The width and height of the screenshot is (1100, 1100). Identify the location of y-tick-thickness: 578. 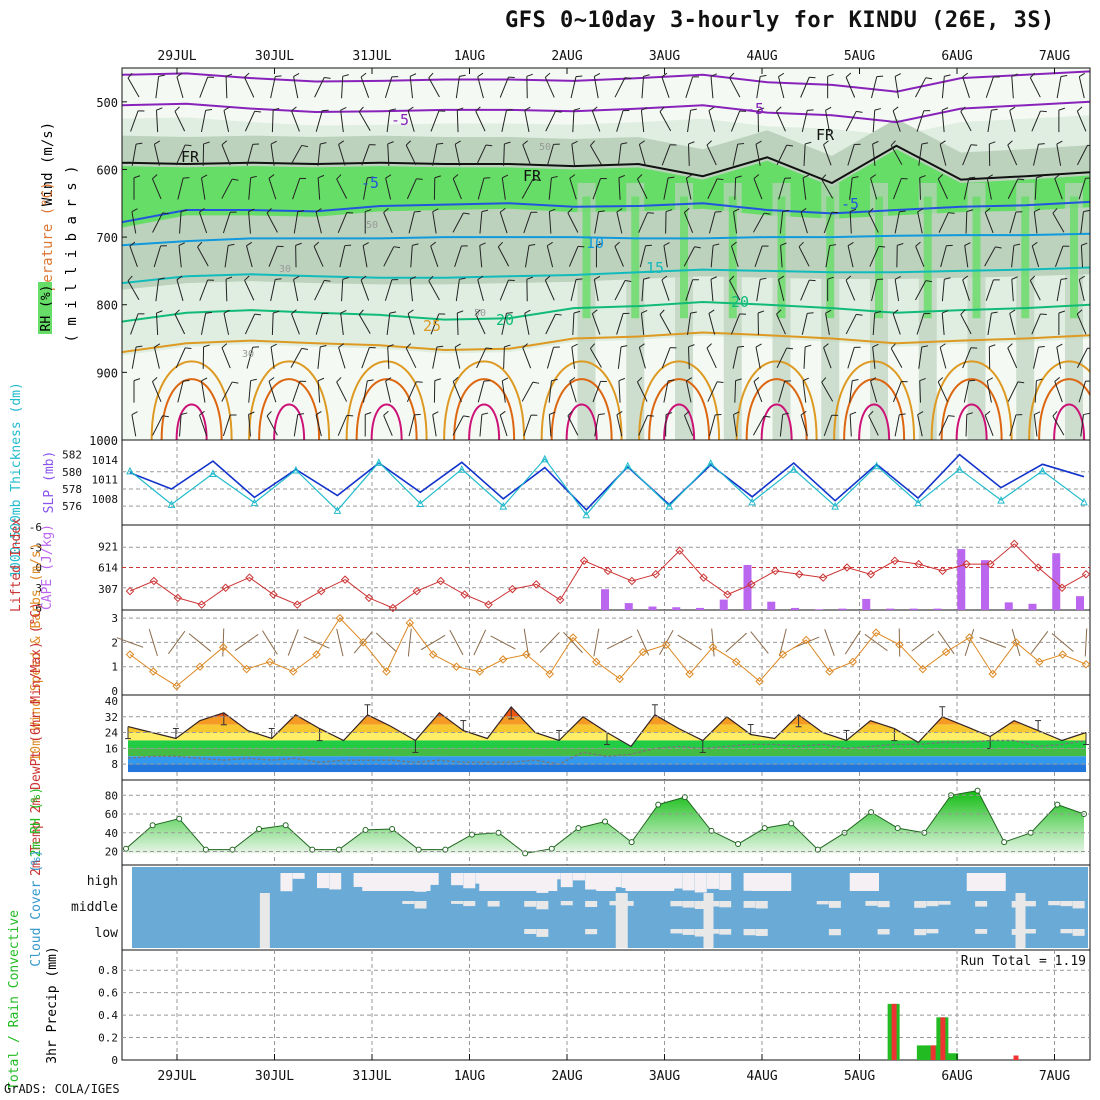
(72, 489).